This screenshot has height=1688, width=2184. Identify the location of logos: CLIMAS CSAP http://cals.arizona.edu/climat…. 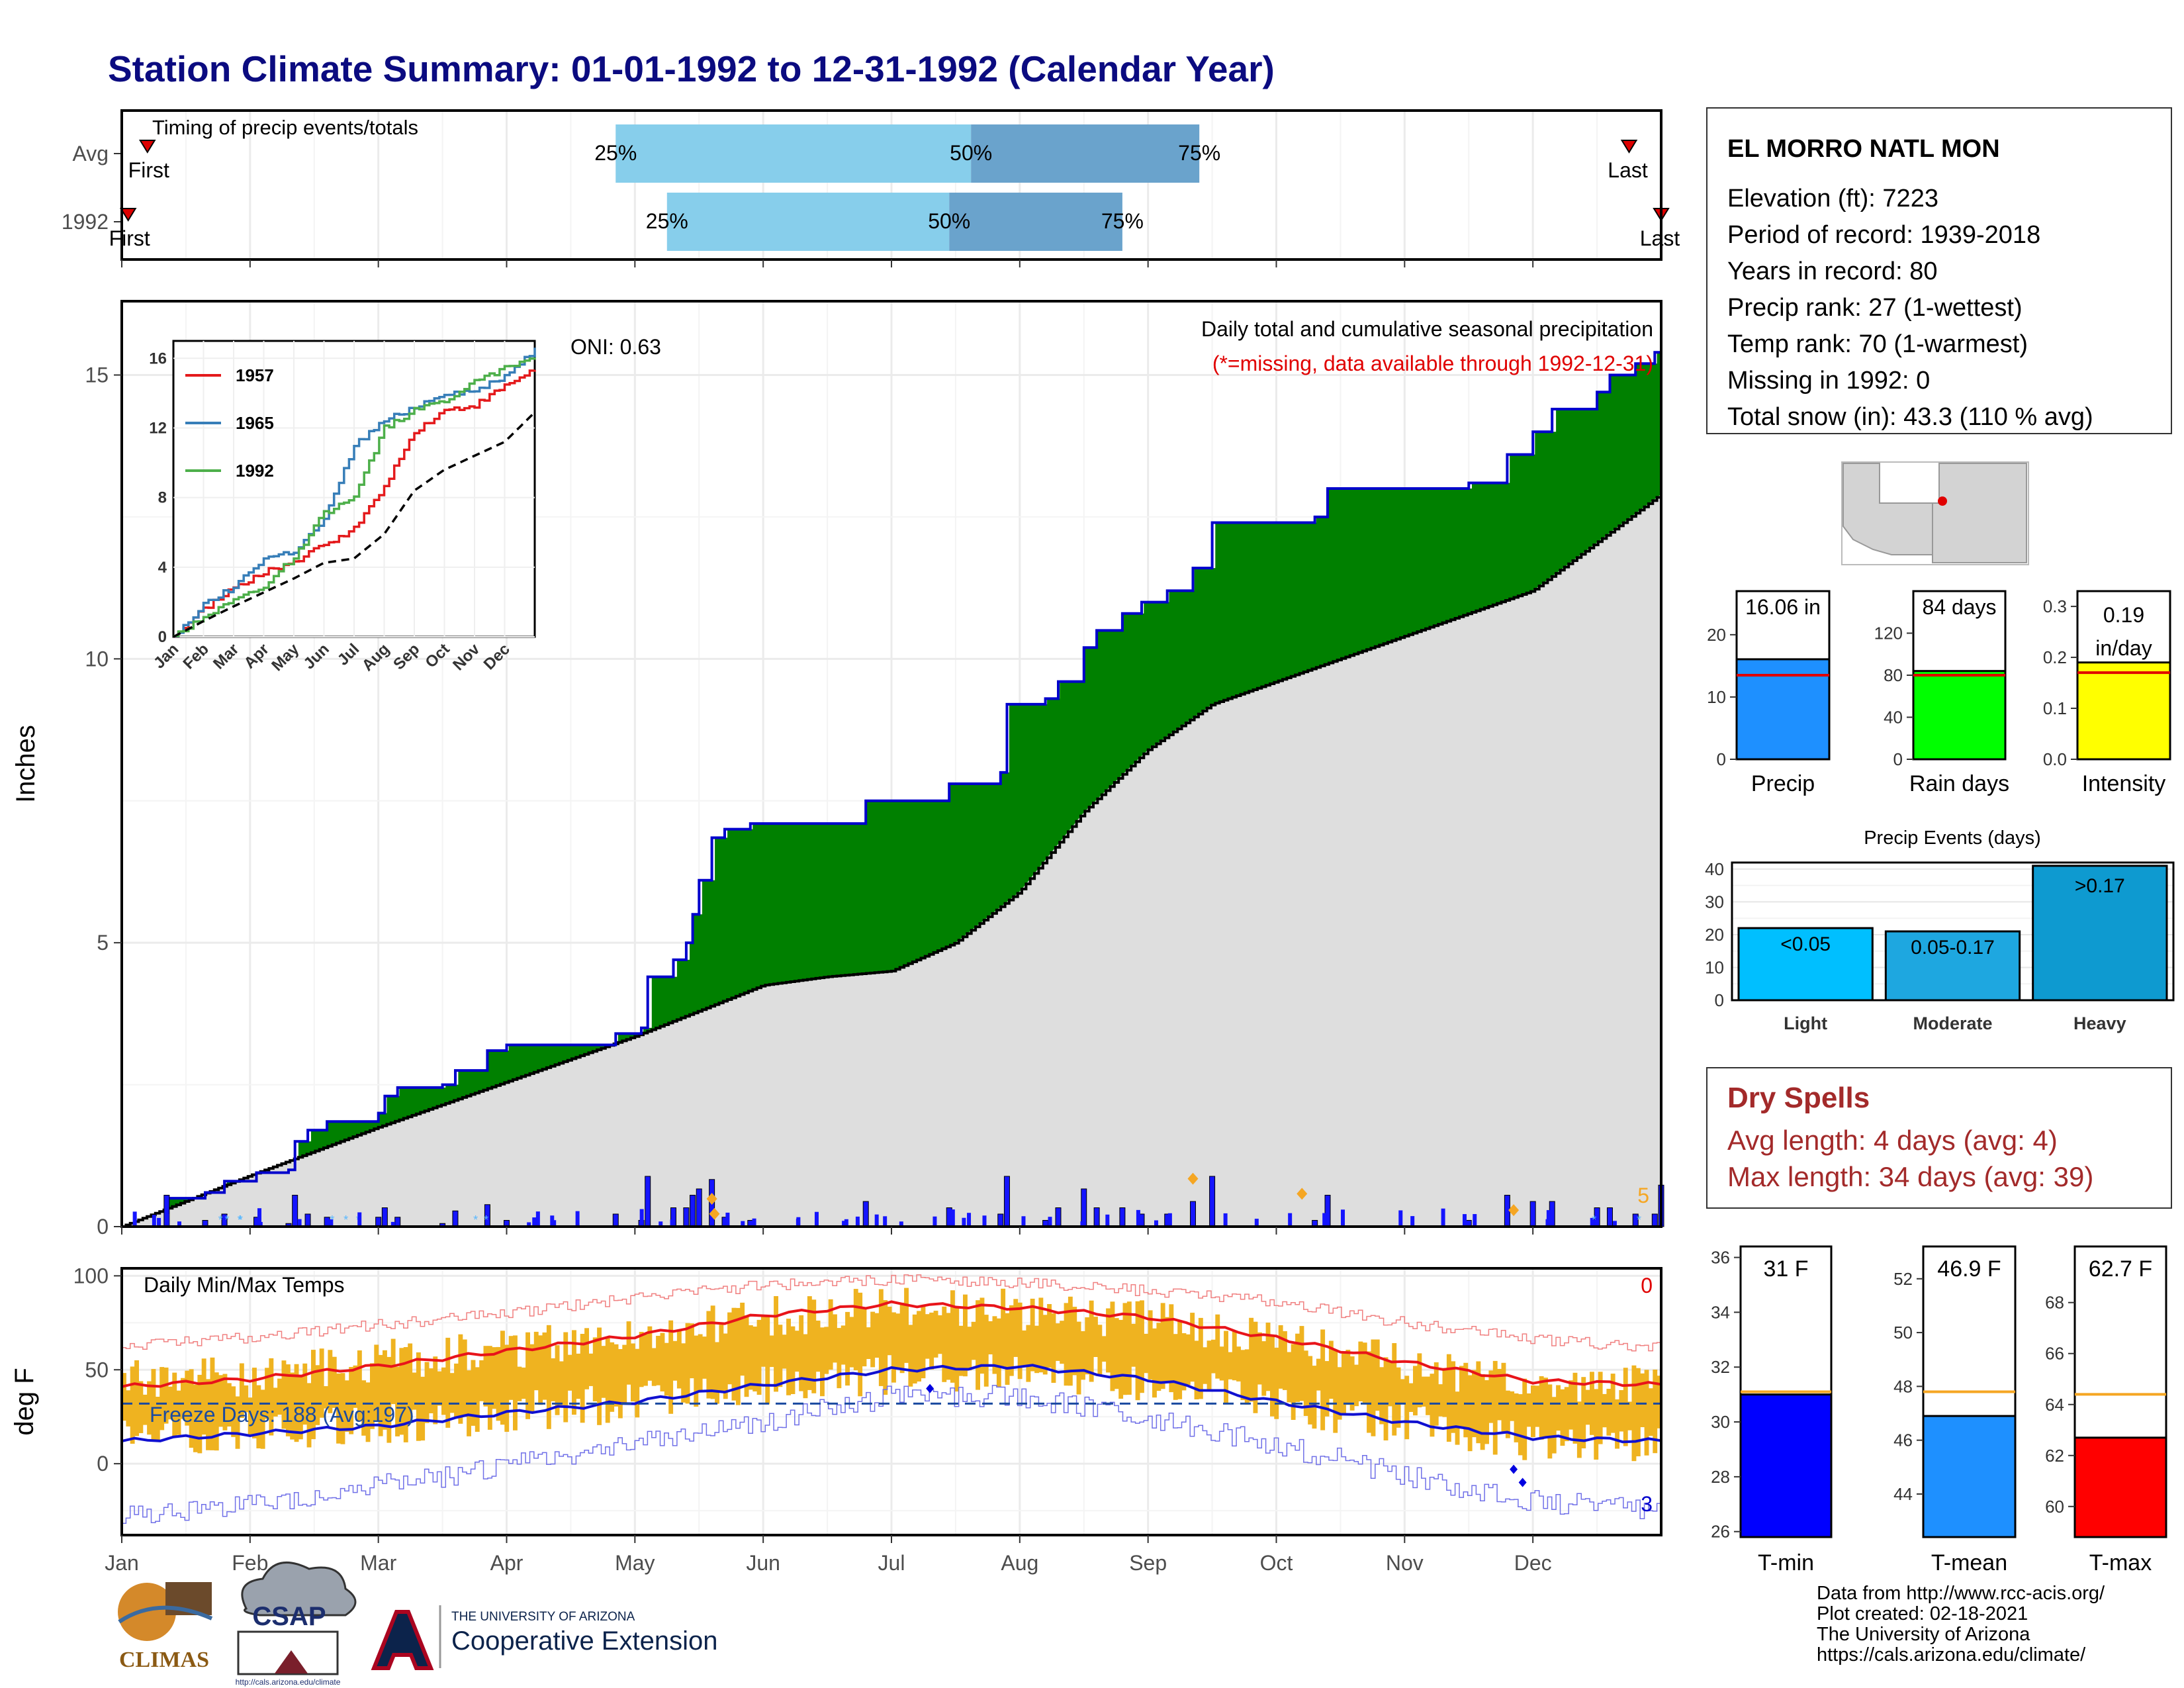
(417, 1624).